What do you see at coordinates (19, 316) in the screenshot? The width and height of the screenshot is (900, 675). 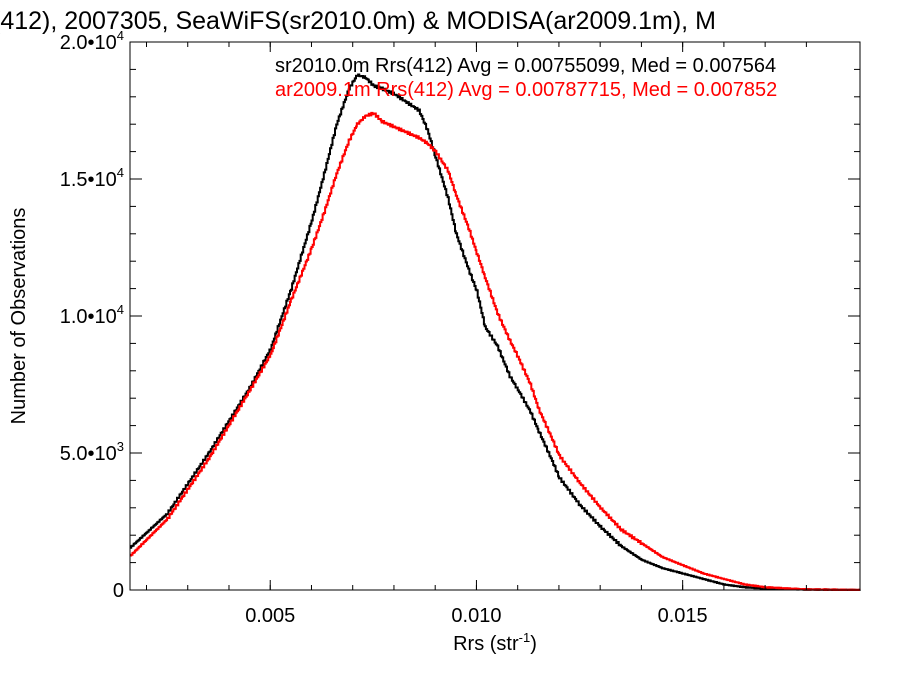 I see `y-axis-title: Number of Observations` at bounding box center [19, 316].